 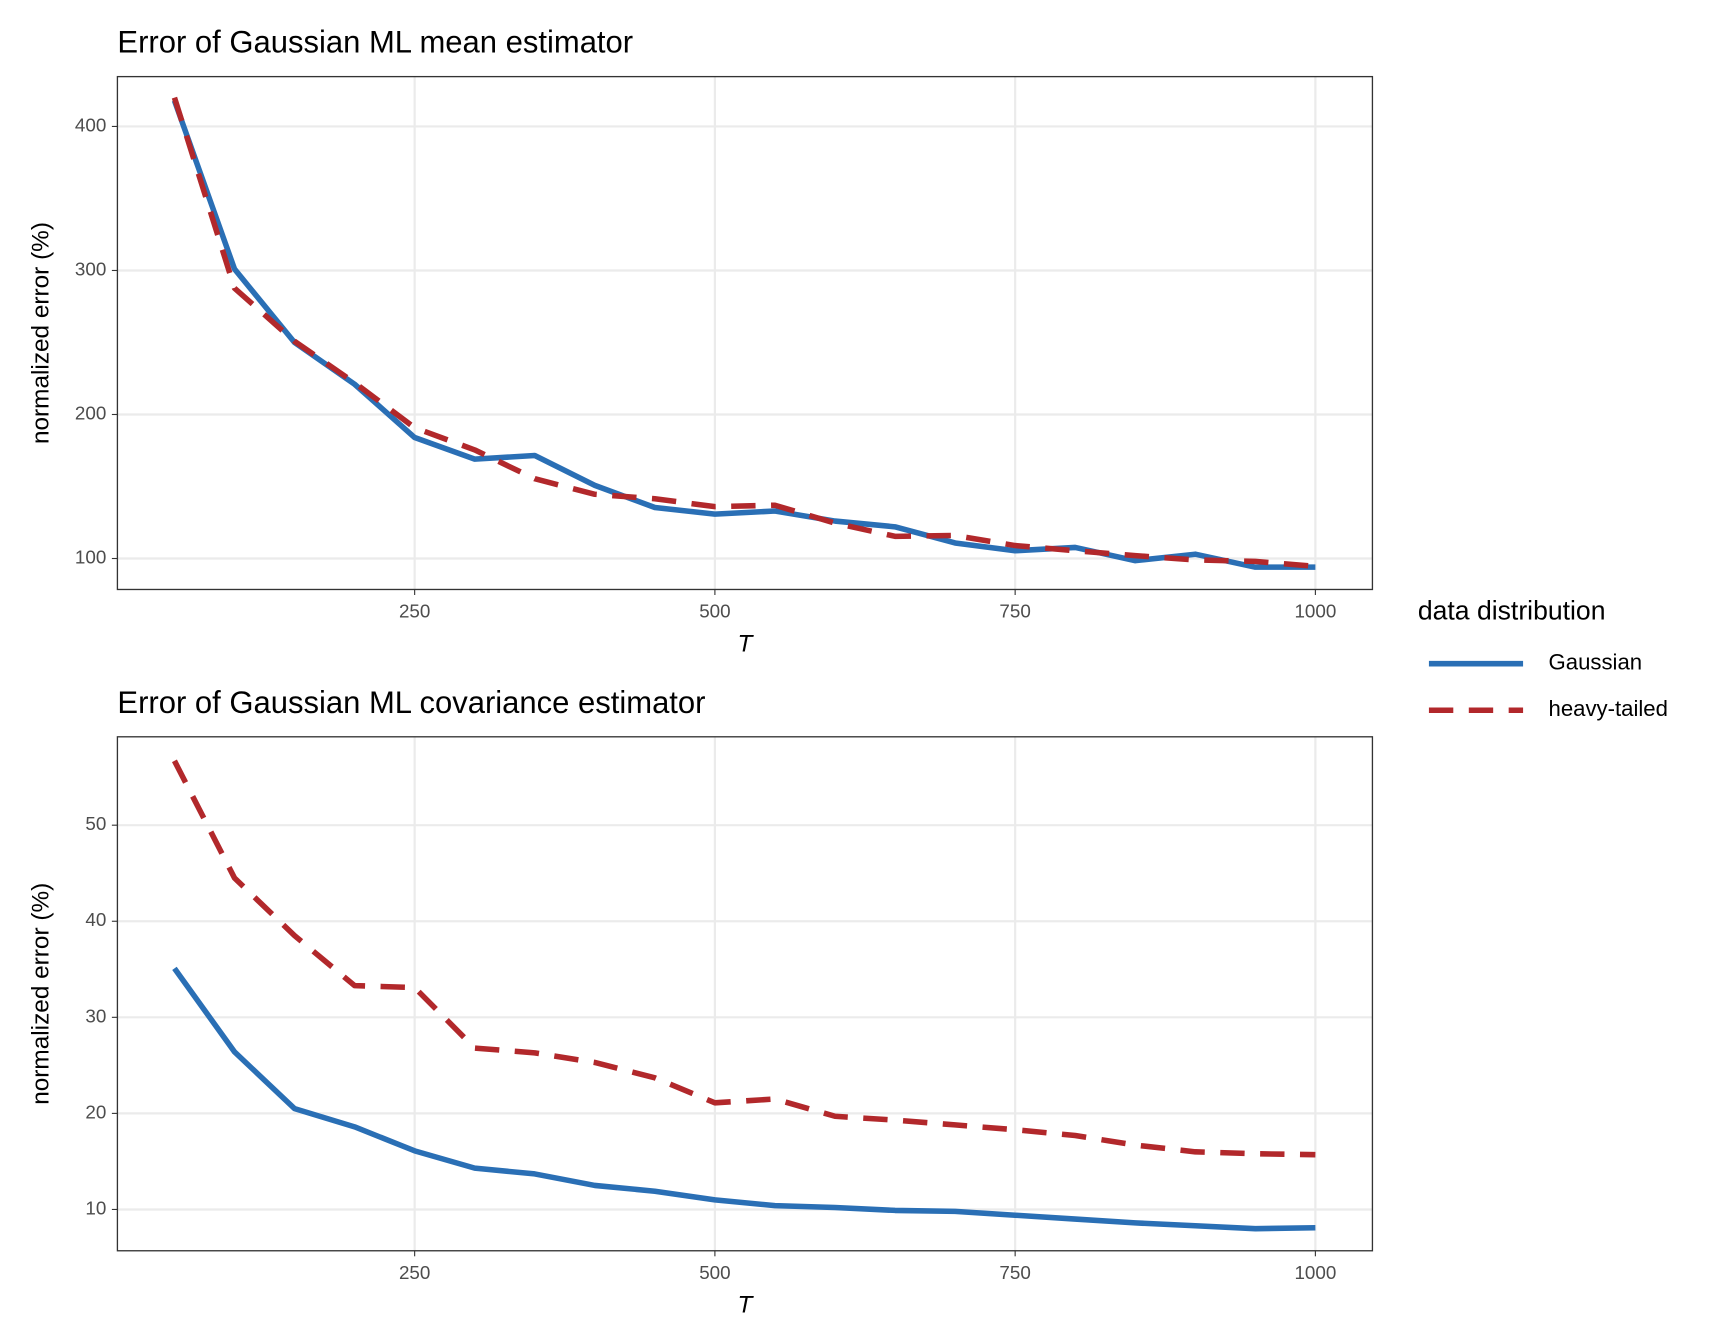 What do you see at coordinates (95, 1111) in the screenshot?
I see `y-tick-label: 20` at bounding box center [95, 1111].